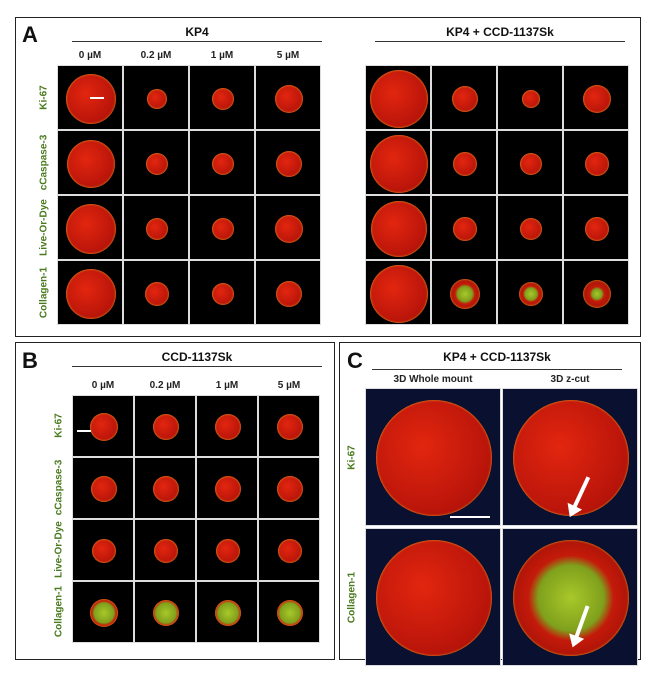  Describe the element at coordinates (103, 385) in the screenshot. I see `panel-b-col-label: 0 µM` at that location.